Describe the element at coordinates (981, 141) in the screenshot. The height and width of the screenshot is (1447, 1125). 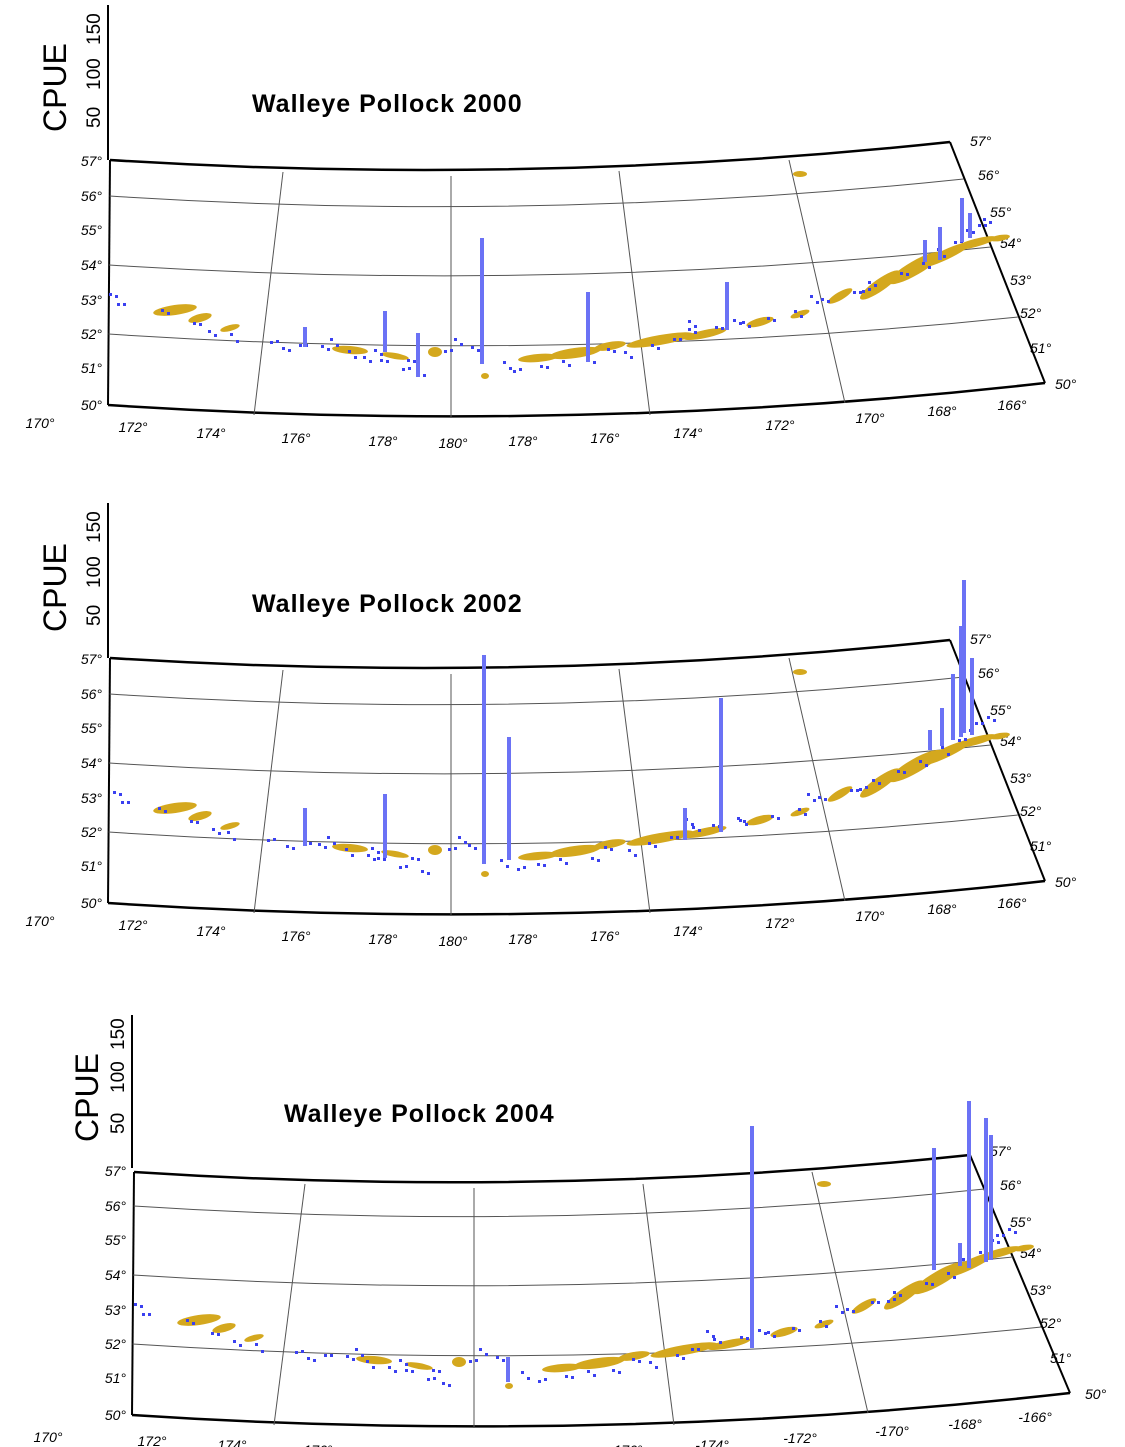
I see `latitude-label-right: 57°` at that location.